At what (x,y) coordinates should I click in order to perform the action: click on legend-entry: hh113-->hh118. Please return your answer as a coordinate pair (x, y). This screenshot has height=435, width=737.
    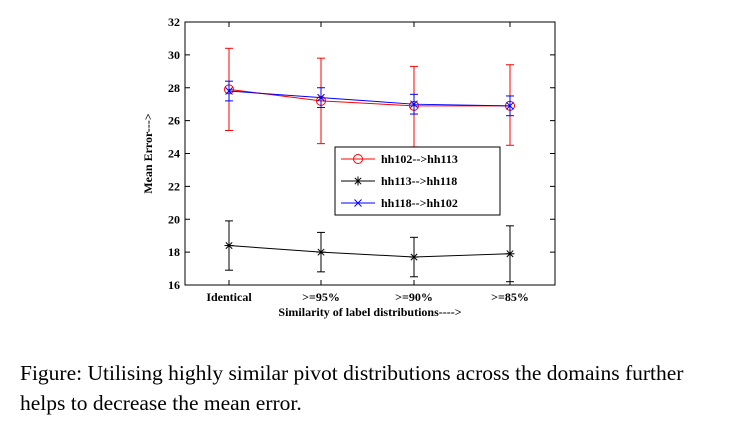
    Looking at the image, I should click on (399, 181).